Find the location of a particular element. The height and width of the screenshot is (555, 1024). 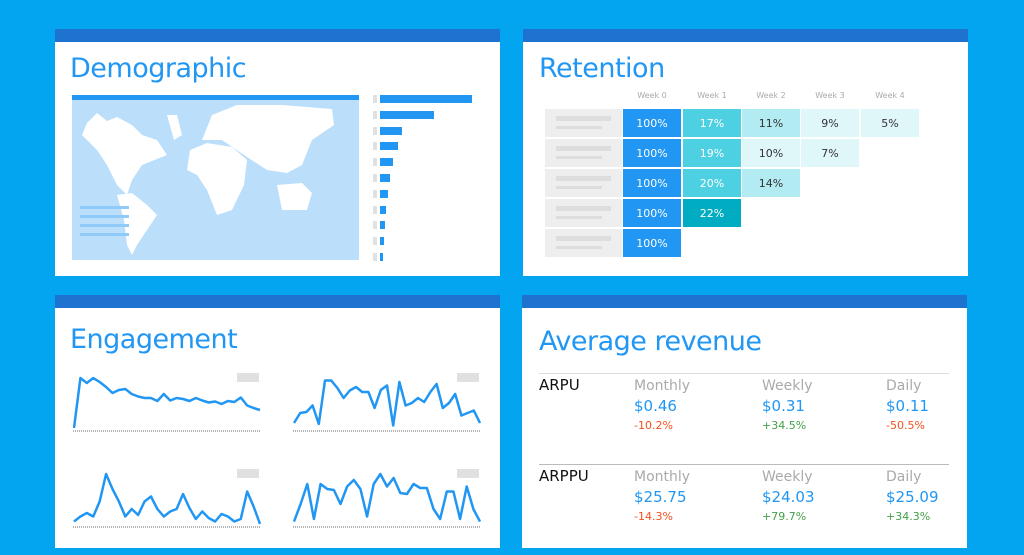

change-value: +34.3% is located at coordinates (908, 516).